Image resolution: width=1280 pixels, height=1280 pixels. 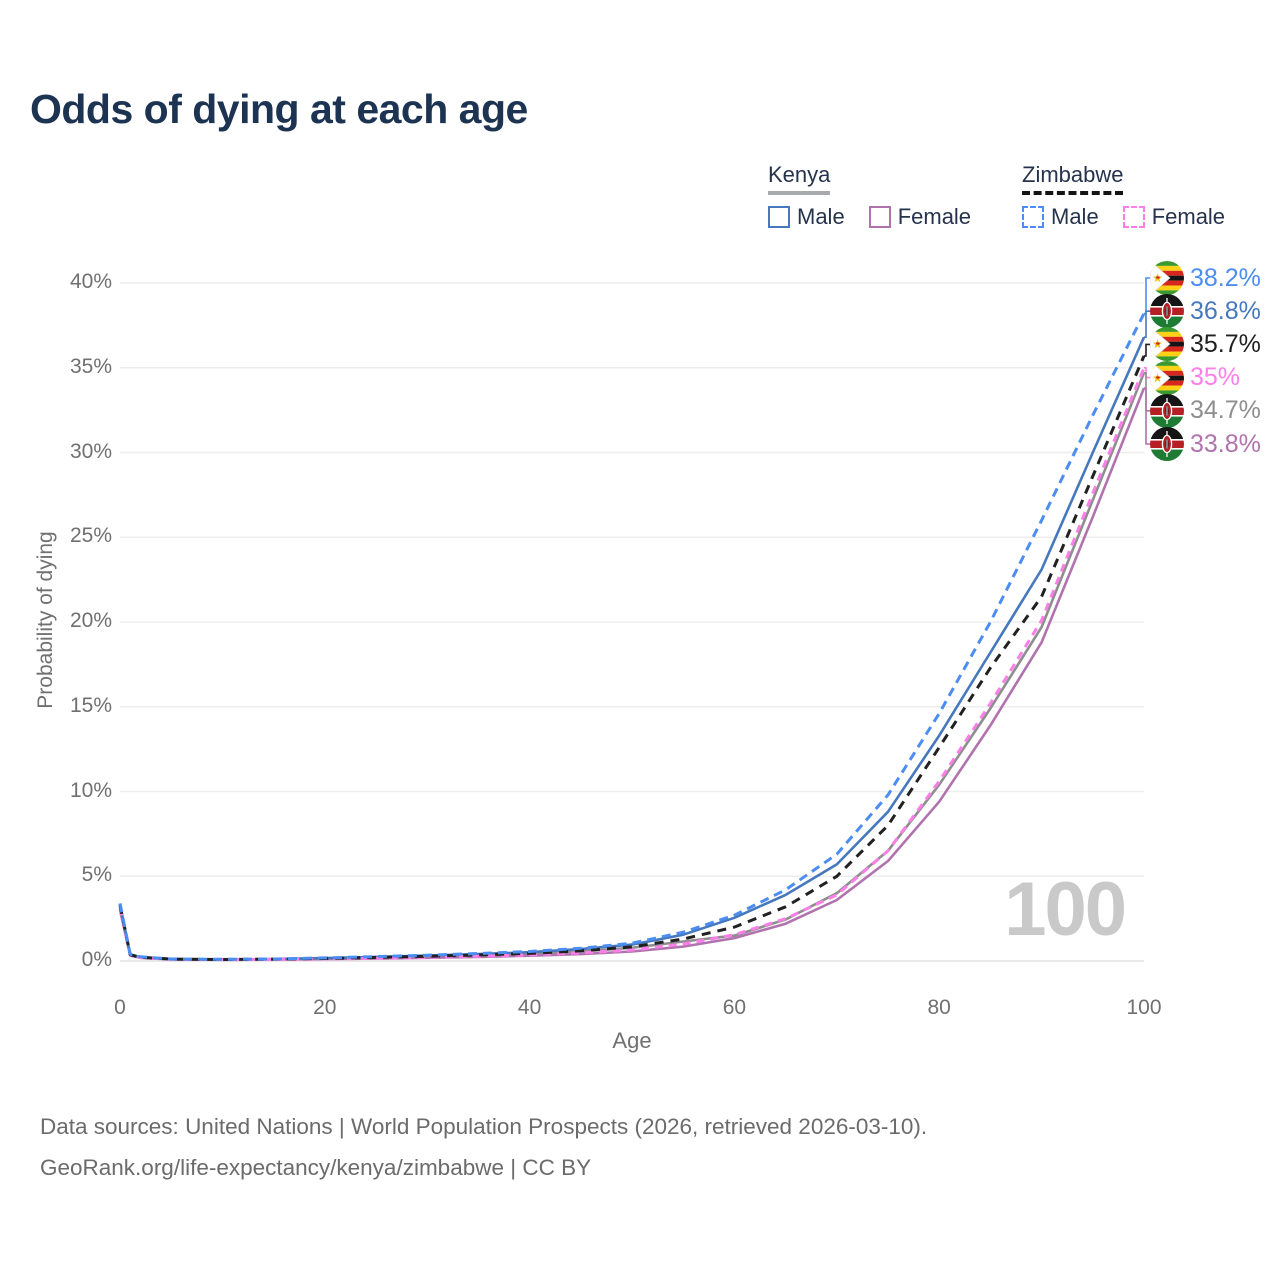 I want to click on legend-country-kenya: Kenya, so click(x=799, y=178).